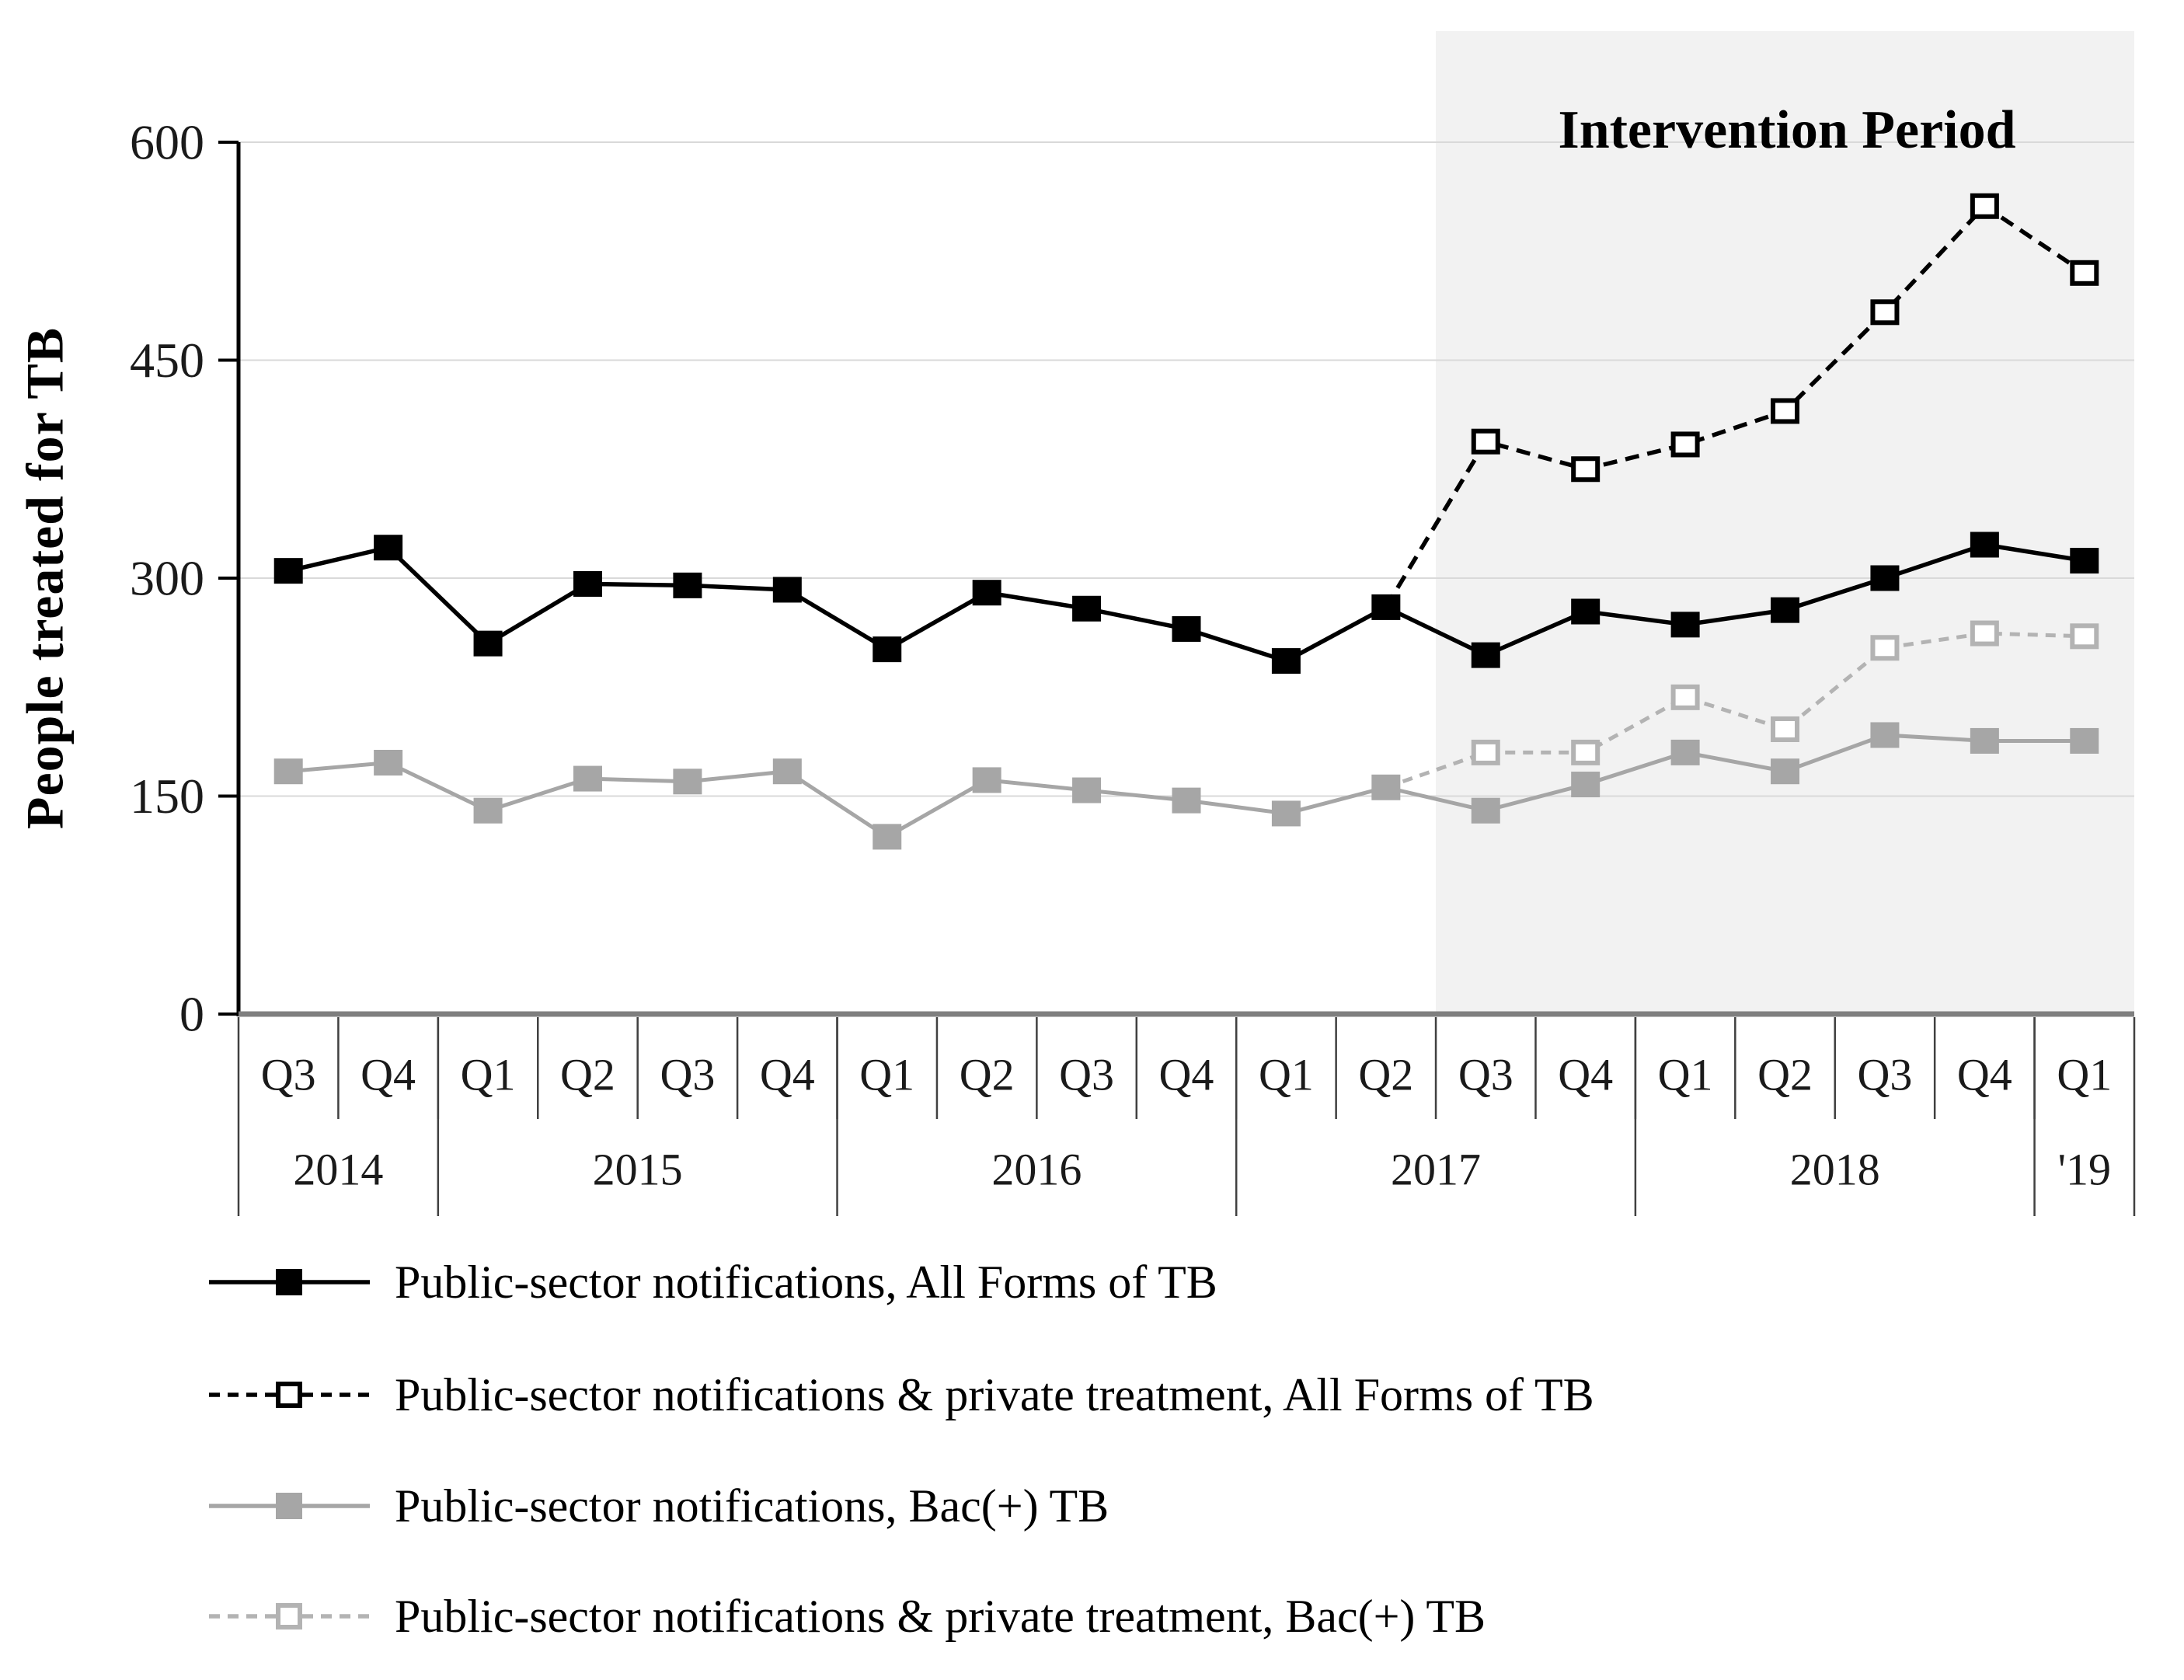 This screenshot has width=2184, height=1680. I want to click on legend-swatch-dashed-open-black-icon, so click(290, 1395).